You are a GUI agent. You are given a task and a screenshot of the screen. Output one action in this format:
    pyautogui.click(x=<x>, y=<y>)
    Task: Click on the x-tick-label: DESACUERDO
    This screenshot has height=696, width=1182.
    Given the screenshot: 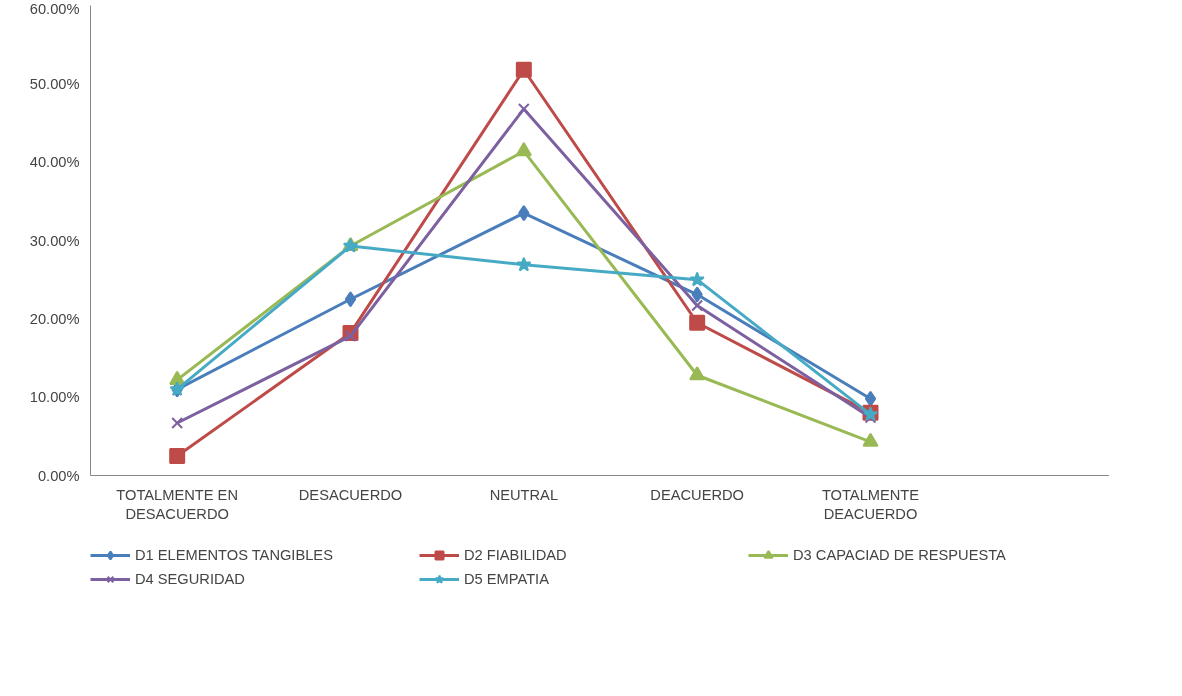 What is the action you would take?
    pyautogui.click(x=350, y=494)
    